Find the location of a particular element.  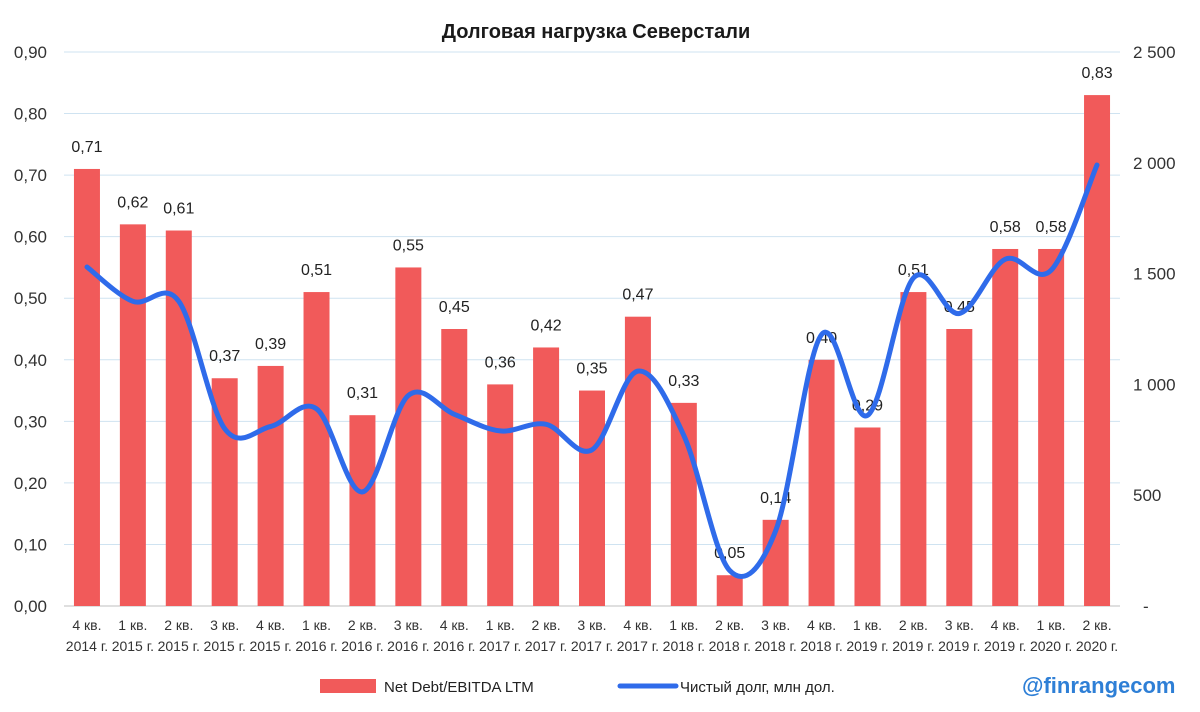

bar-data-label: 0,31 is located at coordinates (362, 393).